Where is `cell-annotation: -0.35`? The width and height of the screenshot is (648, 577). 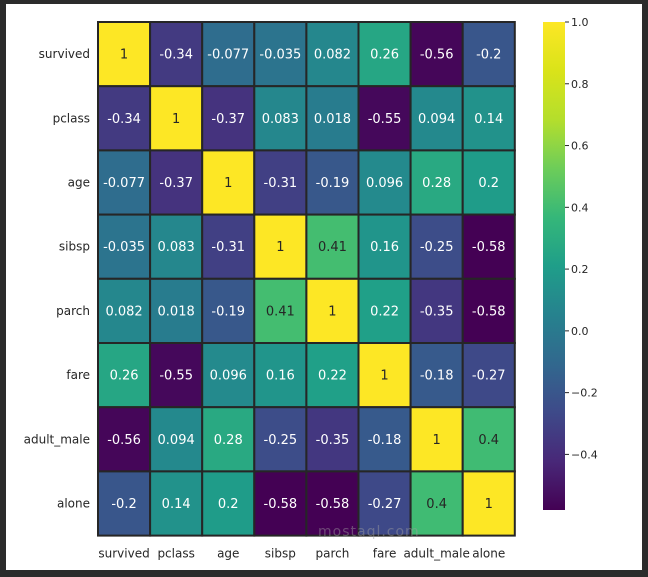
cell-annotation: -0.35 is located at coordinates (333, 440).